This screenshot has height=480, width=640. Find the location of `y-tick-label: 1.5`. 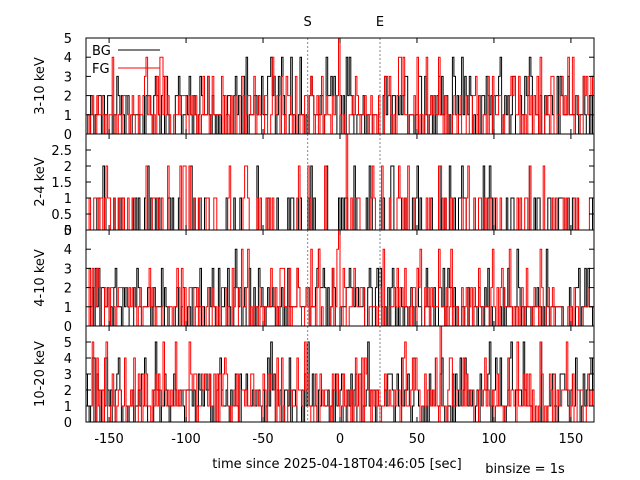

y-tick-label: 1.5 is located at coordinates (61, 183).